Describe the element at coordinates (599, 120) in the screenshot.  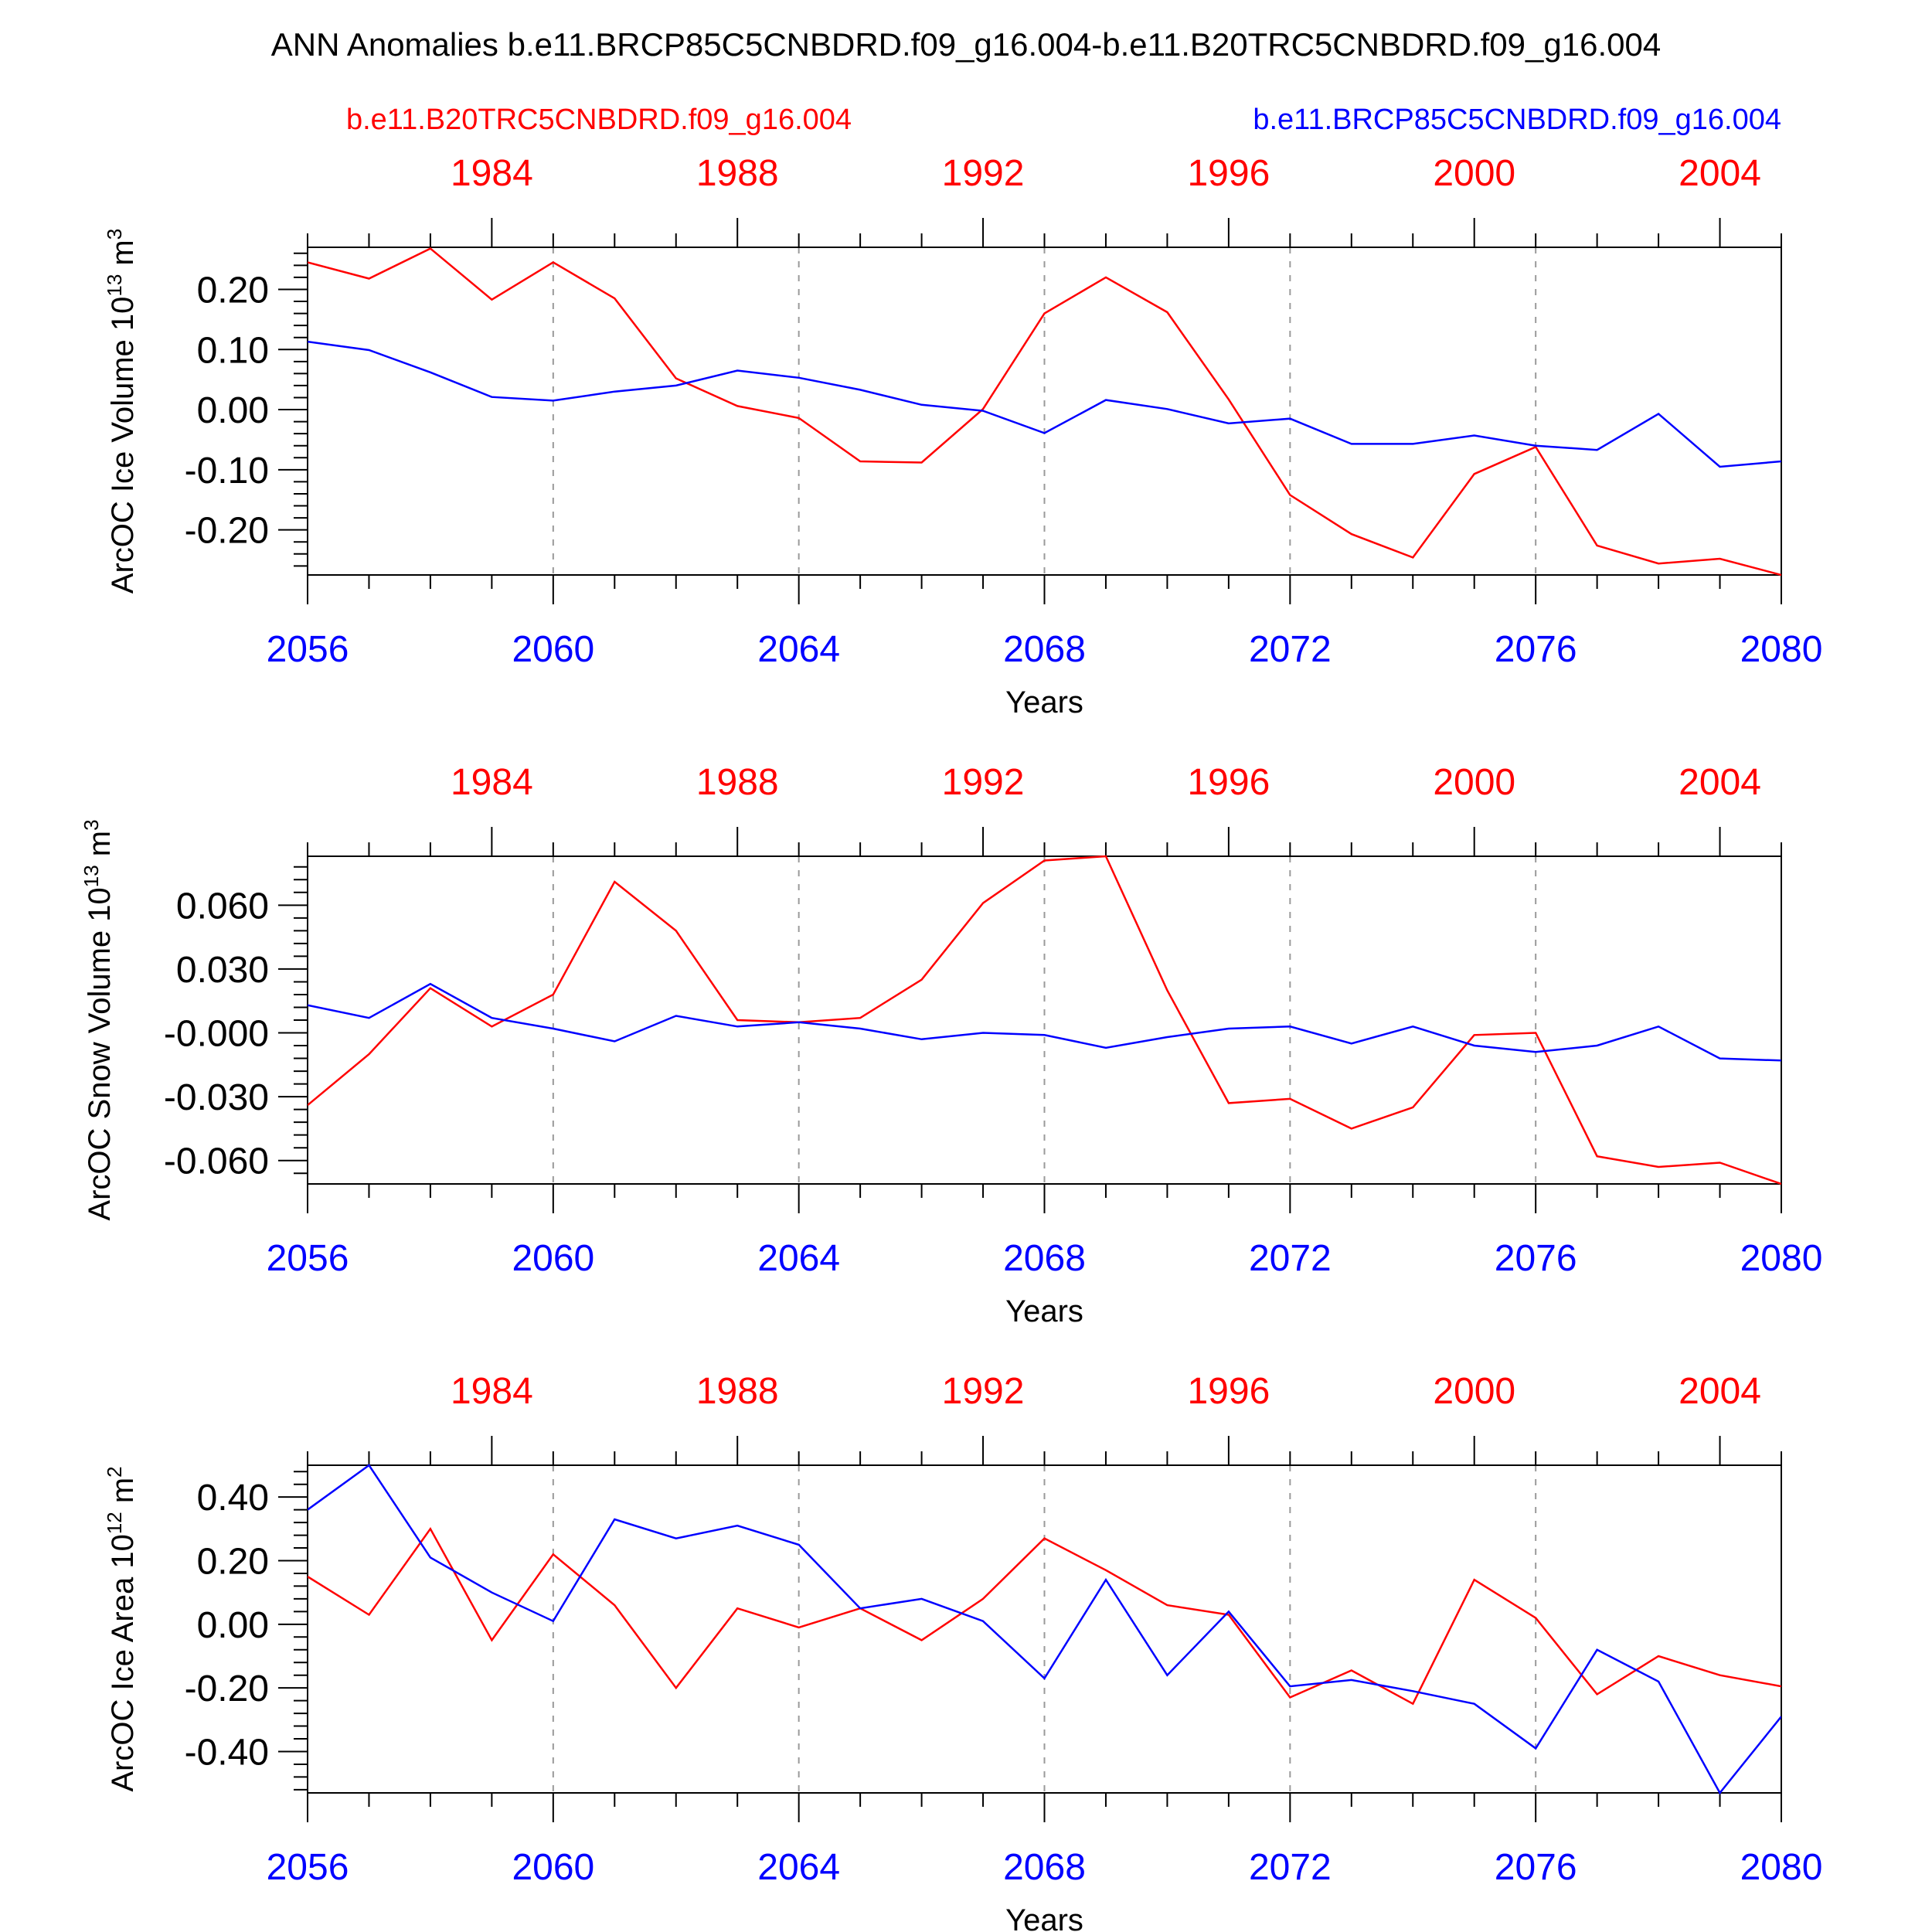
I see `legend-ref-label: b.e11.B20TRC5CNBDRD.f09_g16.004` at that location.